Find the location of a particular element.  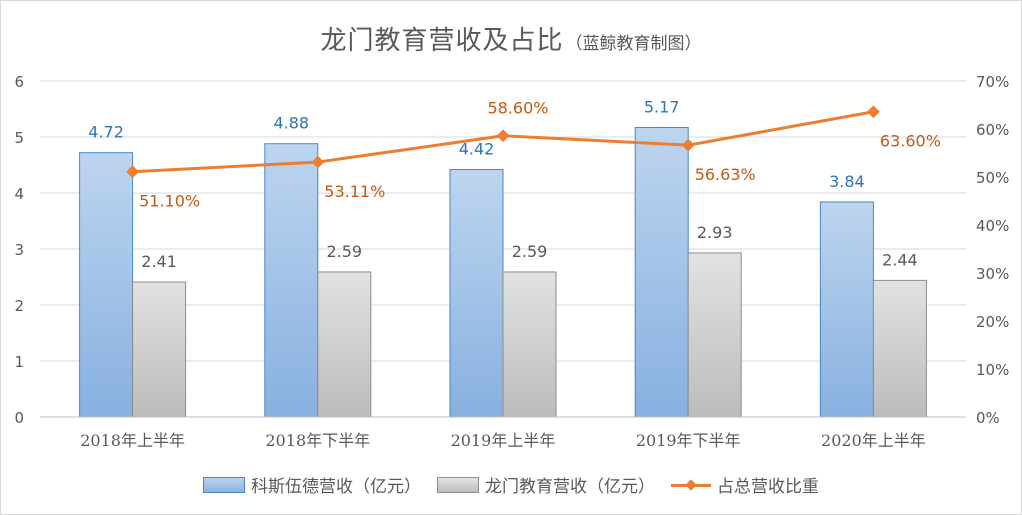

y-left-tick-label: 3 is located at coordinates (19, 250).